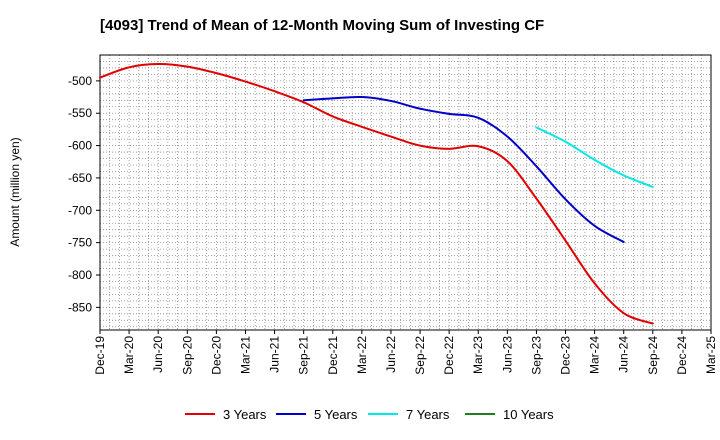  I want to click on x-tick-label: Dec-21, so click(333, 355).